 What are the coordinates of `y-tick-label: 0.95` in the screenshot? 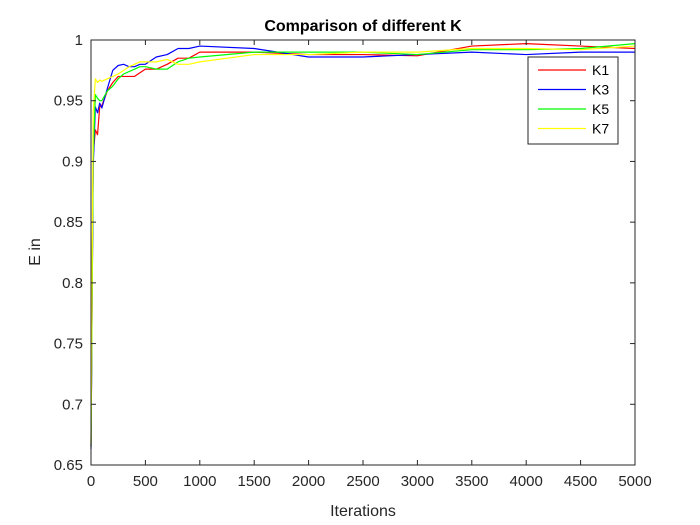 It's located at (68, 101).